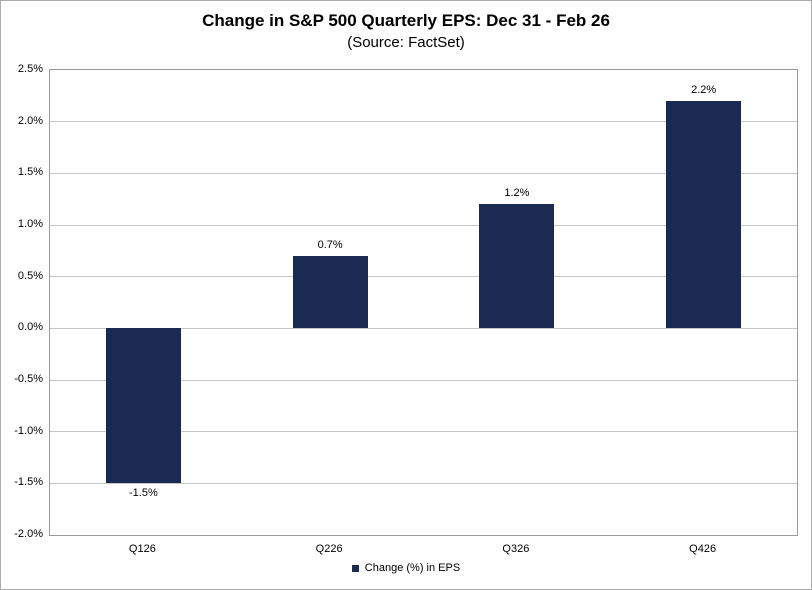  I want to click on y-tick-label: 0.0%, so click(30, 327).